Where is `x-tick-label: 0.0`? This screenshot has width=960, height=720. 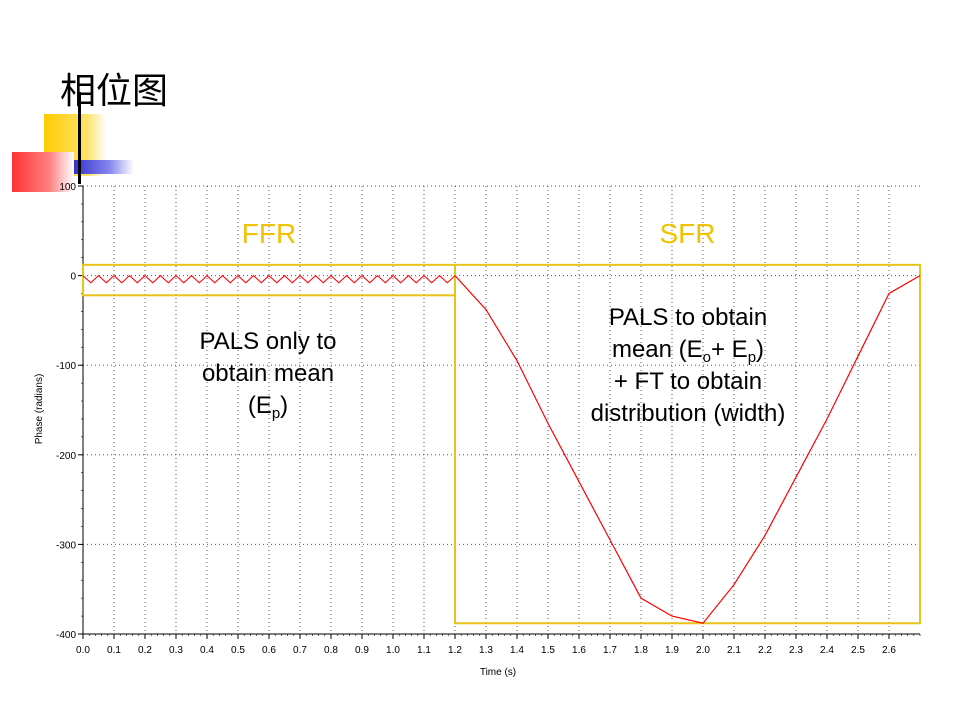 x-tick-label: 0.0 is located at coordinates (83, 650).